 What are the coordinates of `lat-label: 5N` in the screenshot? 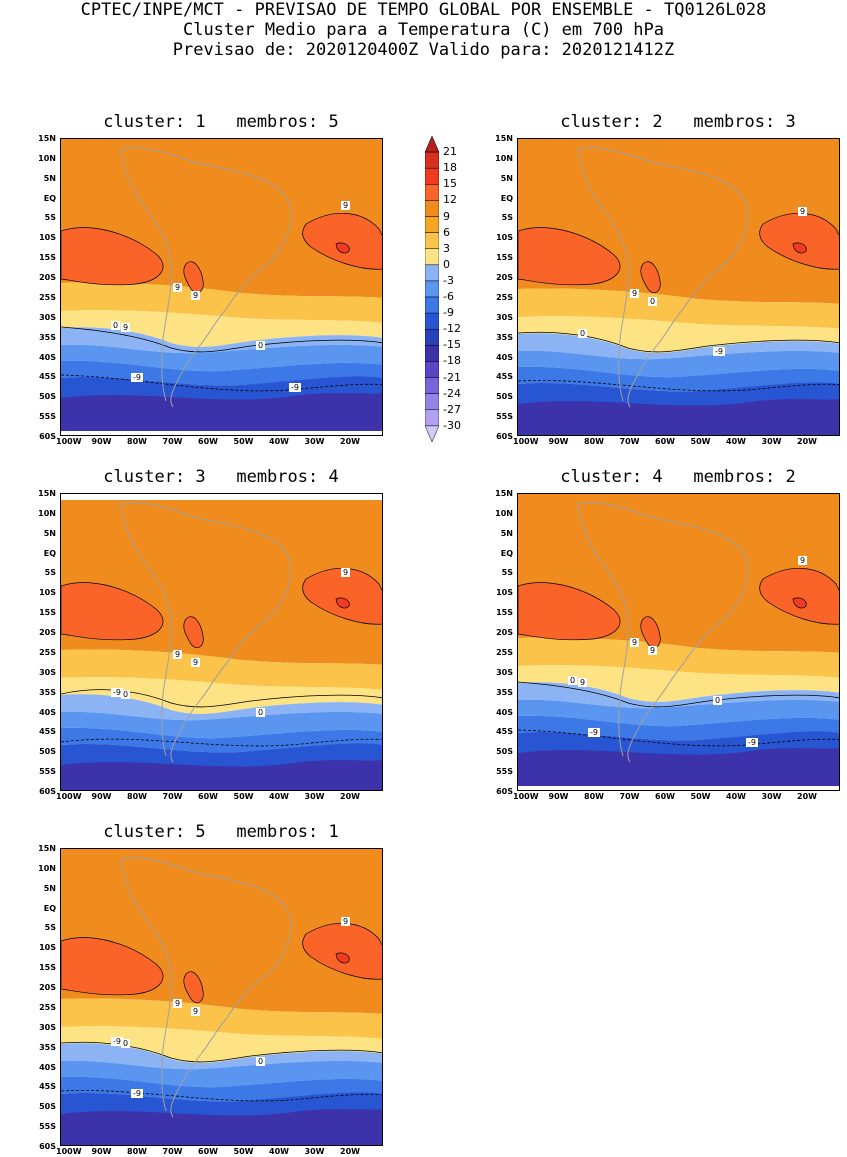 It's located at (49, 533).